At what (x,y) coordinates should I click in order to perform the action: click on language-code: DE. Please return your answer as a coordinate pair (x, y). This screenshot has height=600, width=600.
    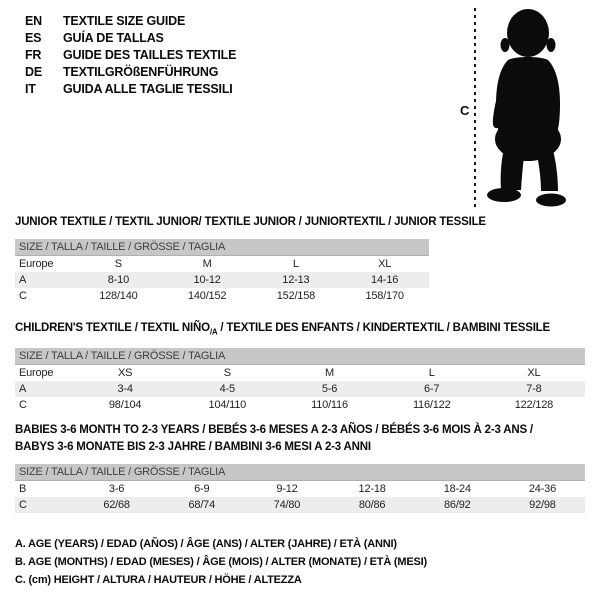
    Looking at the image, I should click on (33, 72).